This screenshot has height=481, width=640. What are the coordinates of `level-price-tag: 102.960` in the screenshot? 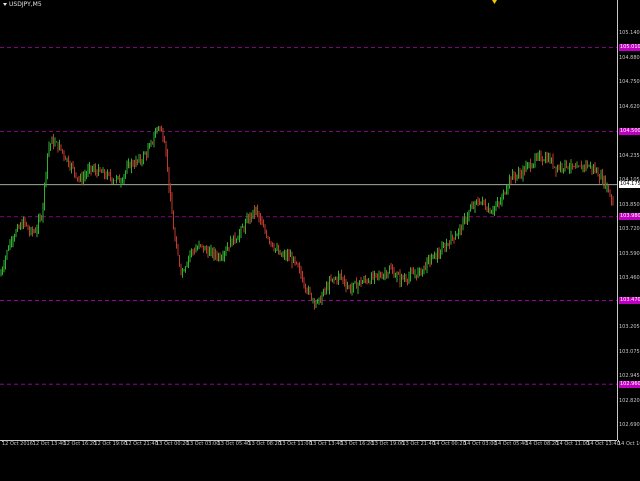 It's located at (629, 384).